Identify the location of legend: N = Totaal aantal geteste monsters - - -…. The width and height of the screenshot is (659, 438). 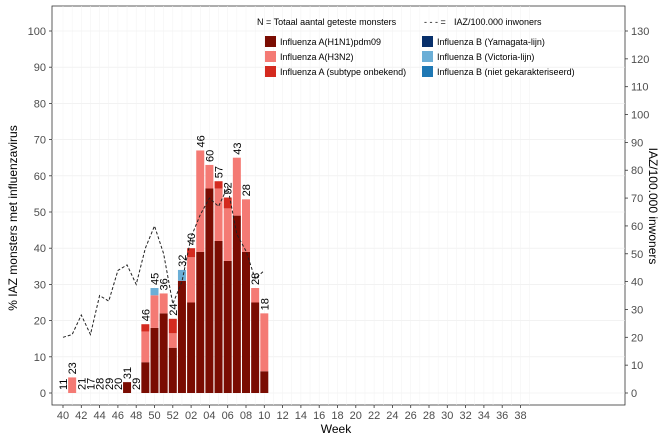
(416, 47).